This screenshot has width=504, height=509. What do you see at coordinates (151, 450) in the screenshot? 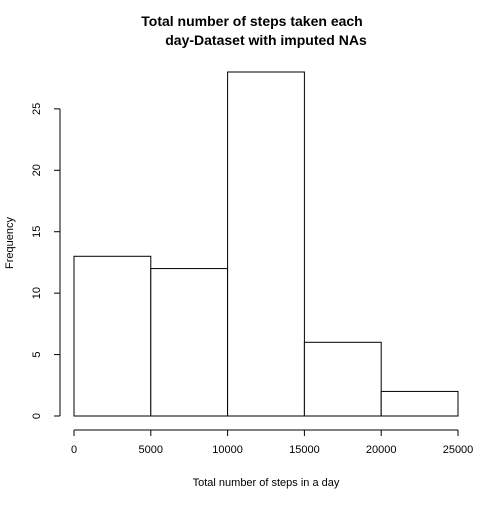
I see `x-tick-label-1: 5000` at bounding box center [151, 450].